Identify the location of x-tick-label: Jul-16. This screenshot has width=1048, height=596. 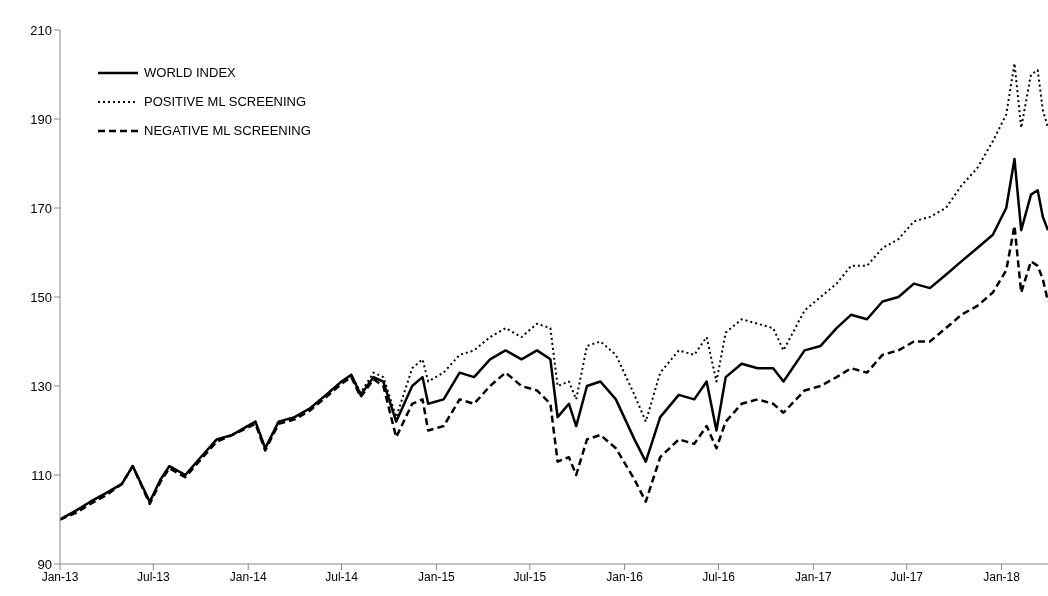
(719, 576).